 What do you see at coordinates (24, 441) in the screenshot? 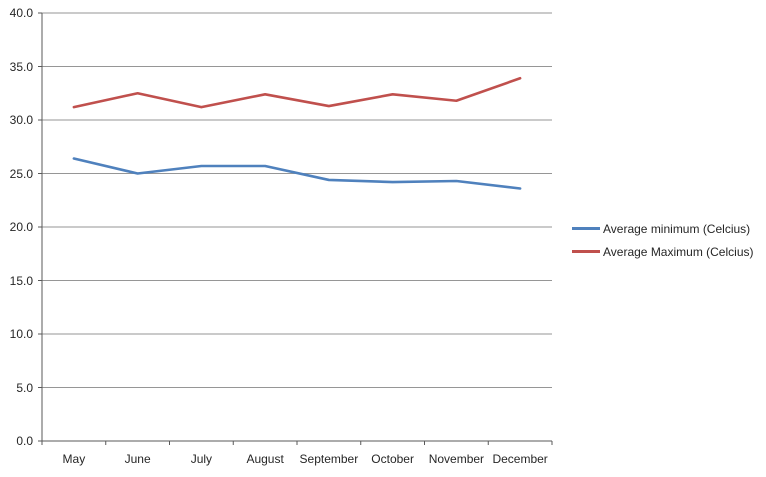
I see `y-tick-label-0.0: 0.0` at bounding box center [24, 441].